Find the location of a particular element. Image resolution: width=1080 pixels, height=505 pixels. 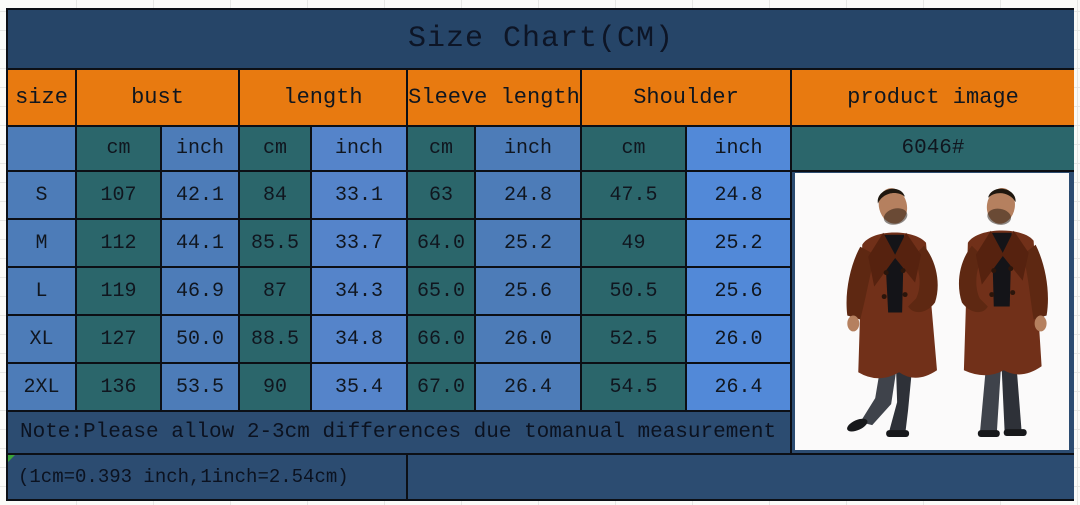

l-size: L is located at coordinates (42, 292).